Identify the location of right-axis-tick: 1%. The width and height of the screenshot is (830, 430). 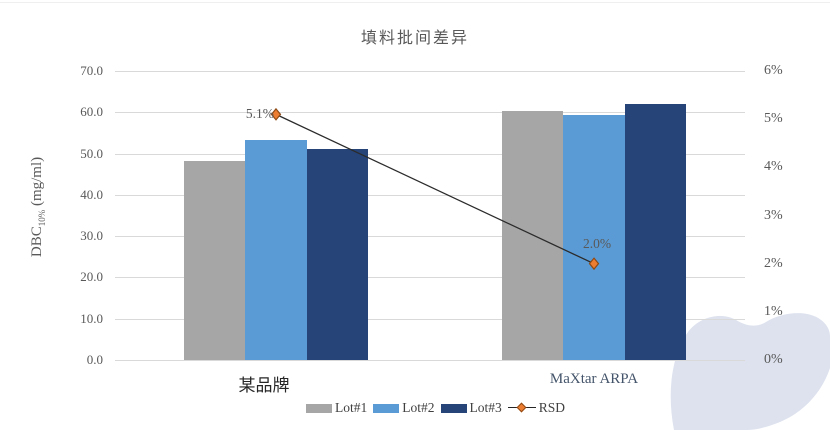
(773, 311).